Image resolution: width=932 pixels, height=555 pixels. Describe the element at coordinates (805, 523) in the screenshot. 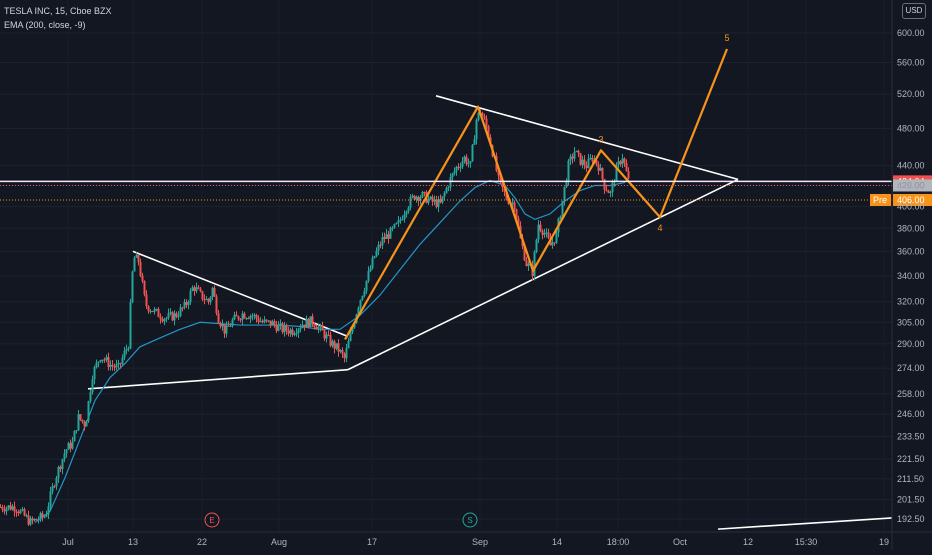

I see `trendline-bottom-right-segment` at that location.